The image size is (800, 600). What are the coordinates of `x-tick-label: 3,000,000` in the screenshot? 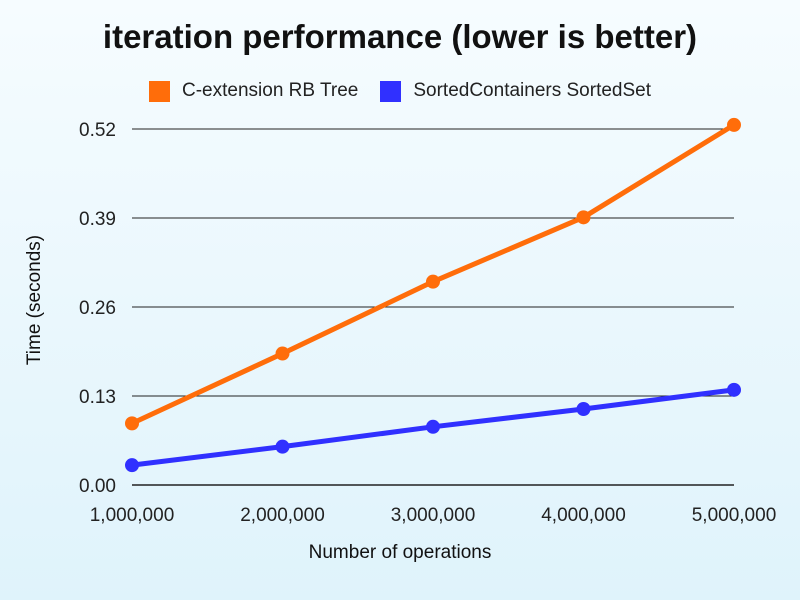 It's located at (433, 515).